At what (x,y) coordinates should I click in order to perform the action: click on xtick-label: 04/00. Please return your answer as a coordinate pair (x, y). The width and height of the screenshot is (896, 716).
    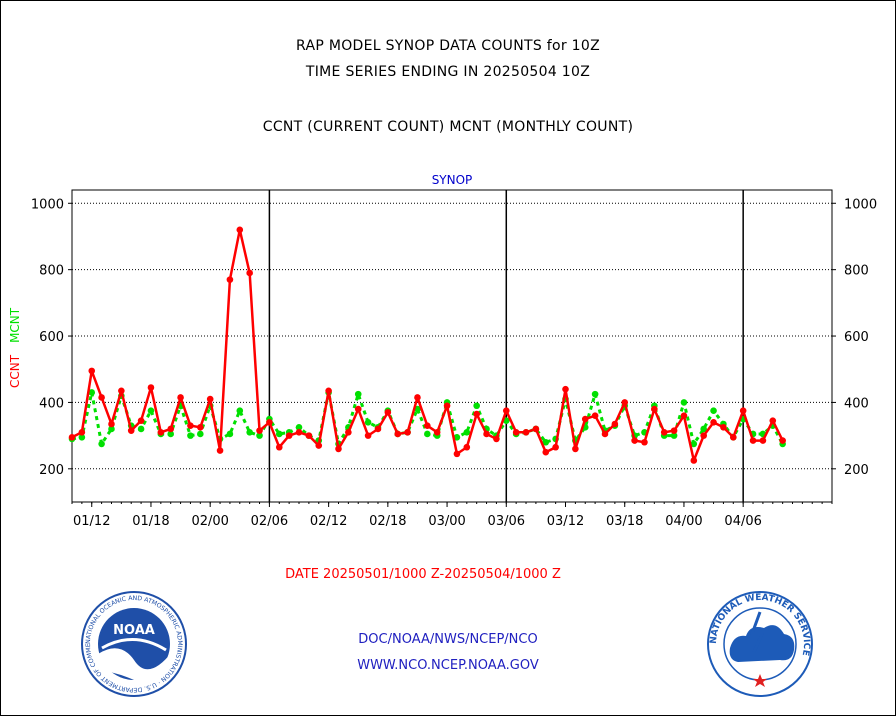
    Looking at the image, I should click on (683, 521).